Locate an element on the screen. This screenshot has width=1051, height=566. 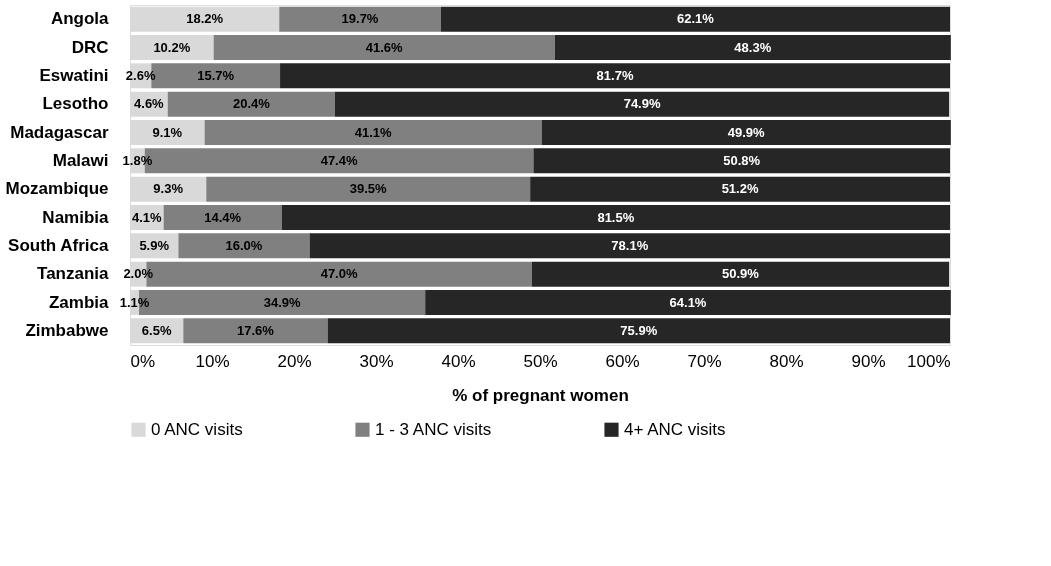
data-label: 41.6% is located at coordinates (384, 47).